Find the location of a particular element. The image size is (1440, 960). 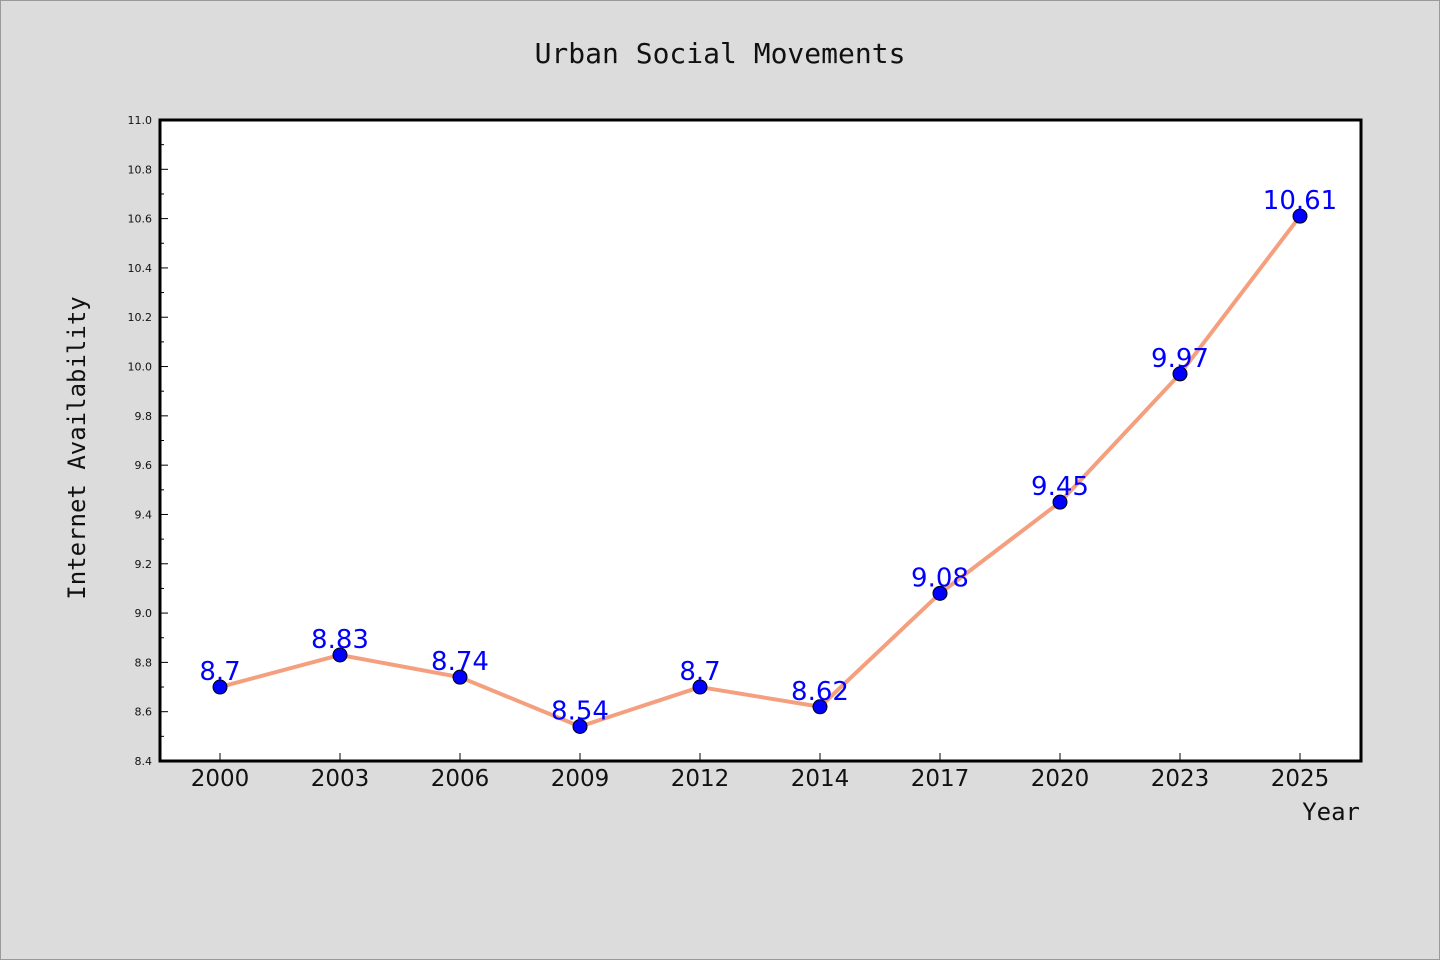

data-label: 8.54 is located at coordinates (580, 711).